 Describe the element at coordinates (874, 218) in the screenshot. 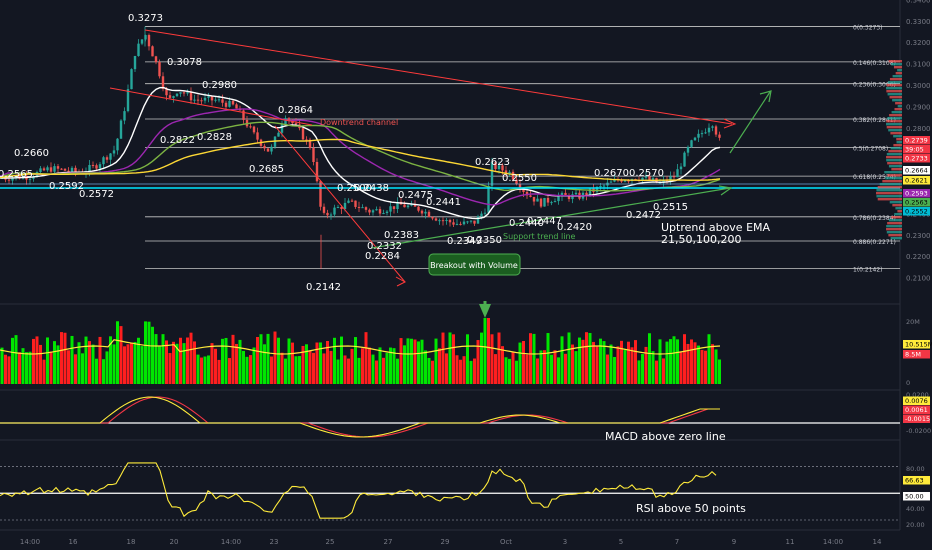

I see `fib-level-label: 0.786(0.2384)` at that location.